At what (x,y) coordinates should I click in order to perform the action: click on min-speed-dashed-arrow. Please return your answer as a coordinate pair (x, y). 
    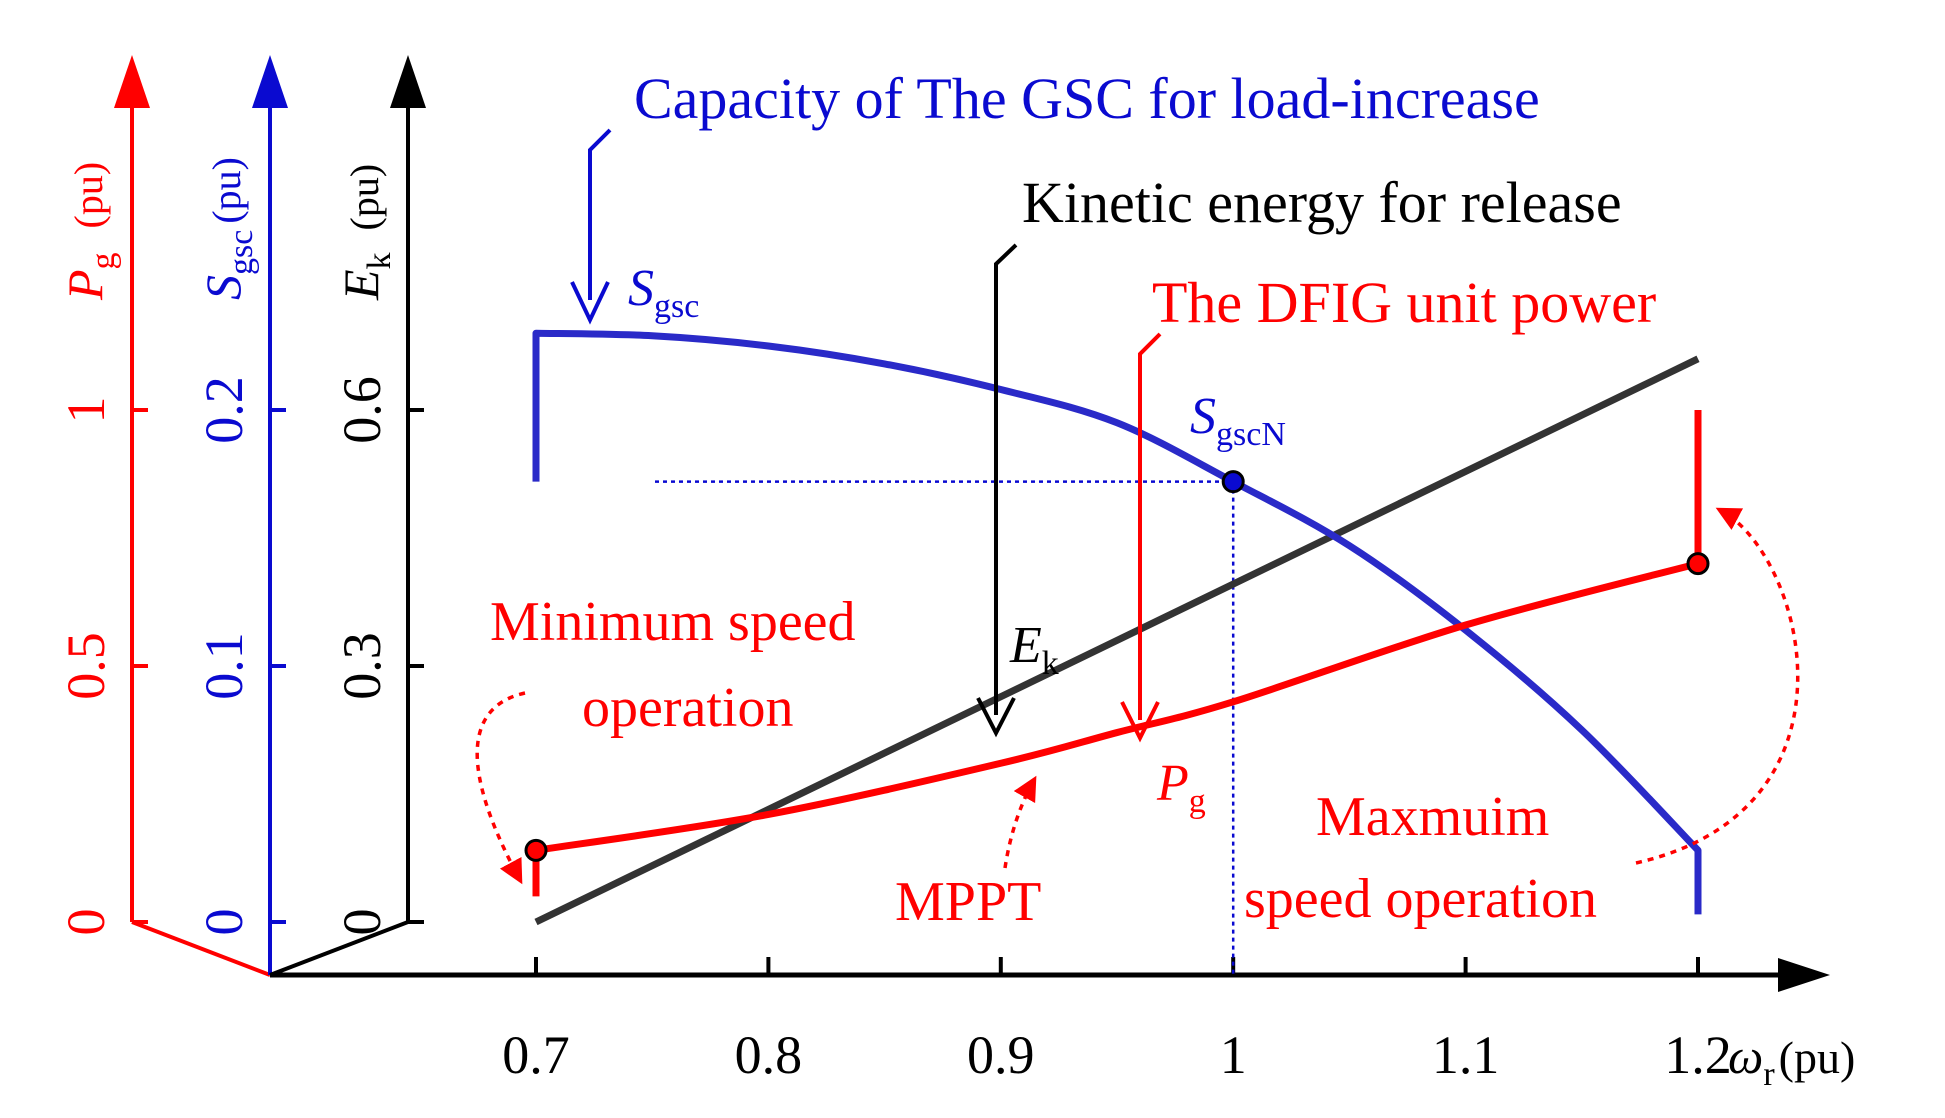
    Looking at the image, I should click on (500, 788).